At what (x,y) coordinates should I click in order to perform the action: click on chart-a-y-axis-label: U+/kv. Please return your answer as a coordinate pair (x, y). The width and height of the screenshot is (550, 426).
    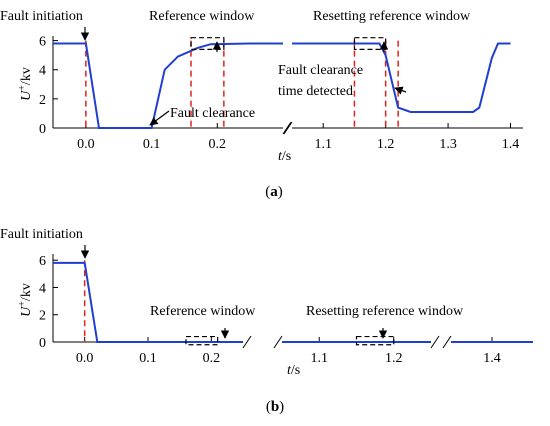
    Looking at the image, I should click on (26, 84).